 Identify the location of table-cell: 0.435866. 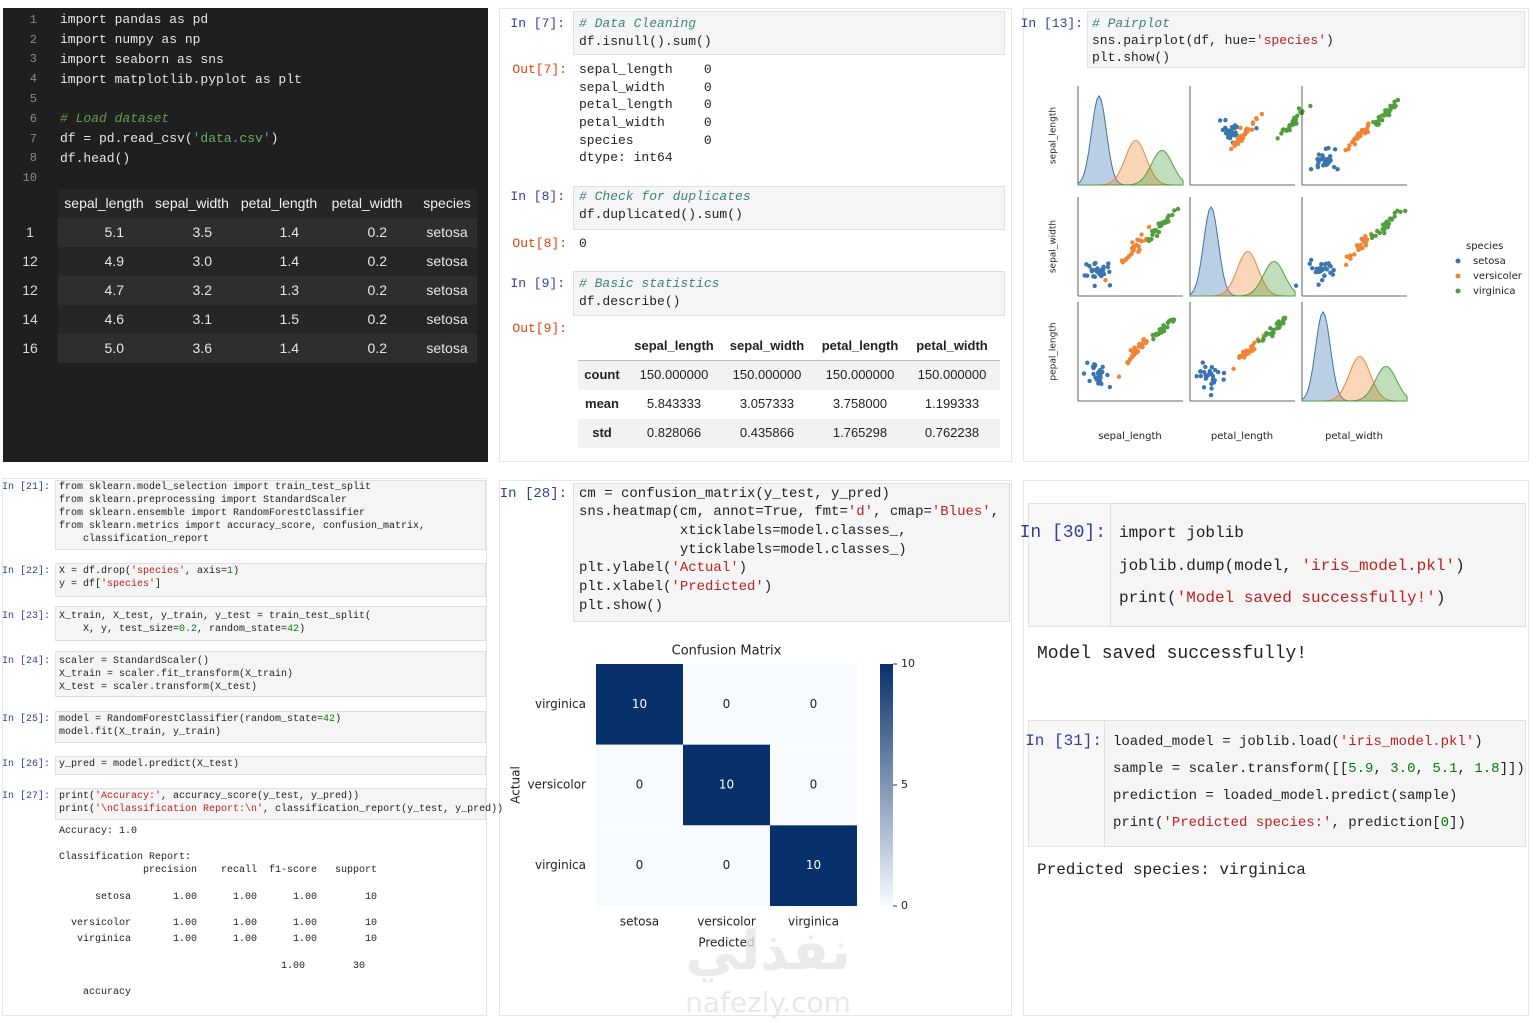
(767, 433).